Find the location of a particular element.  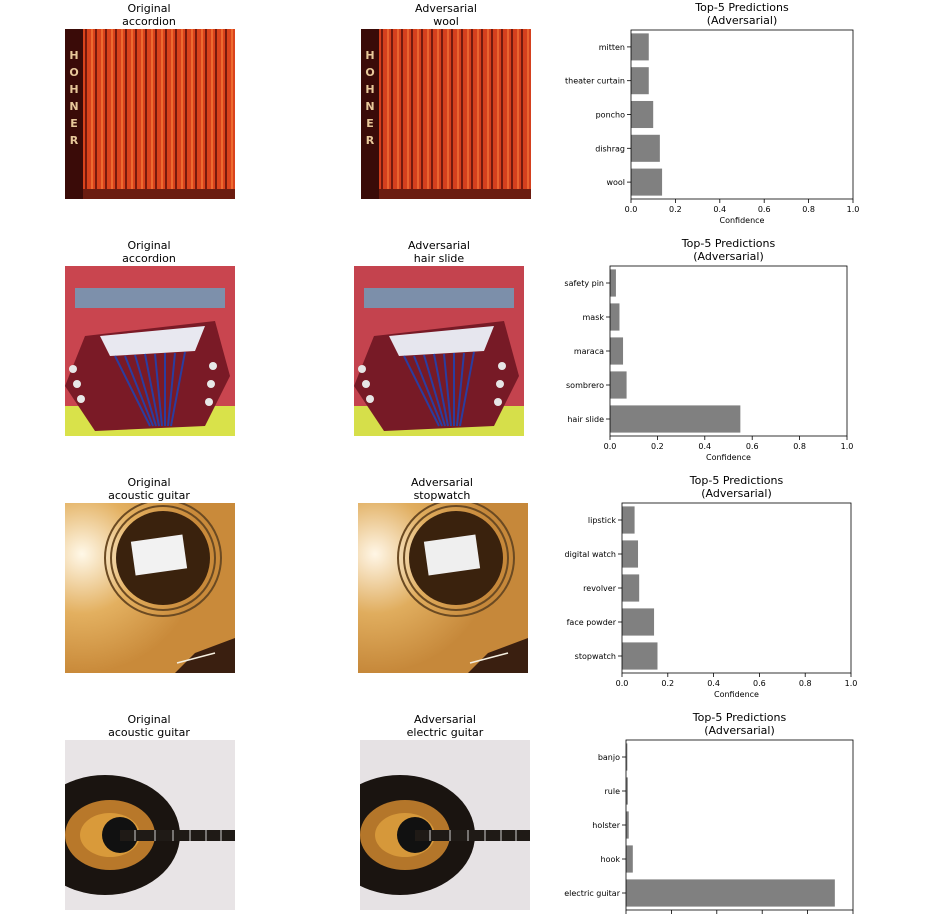

y-tick-label: hair slide is located at coordinates (585, 419).